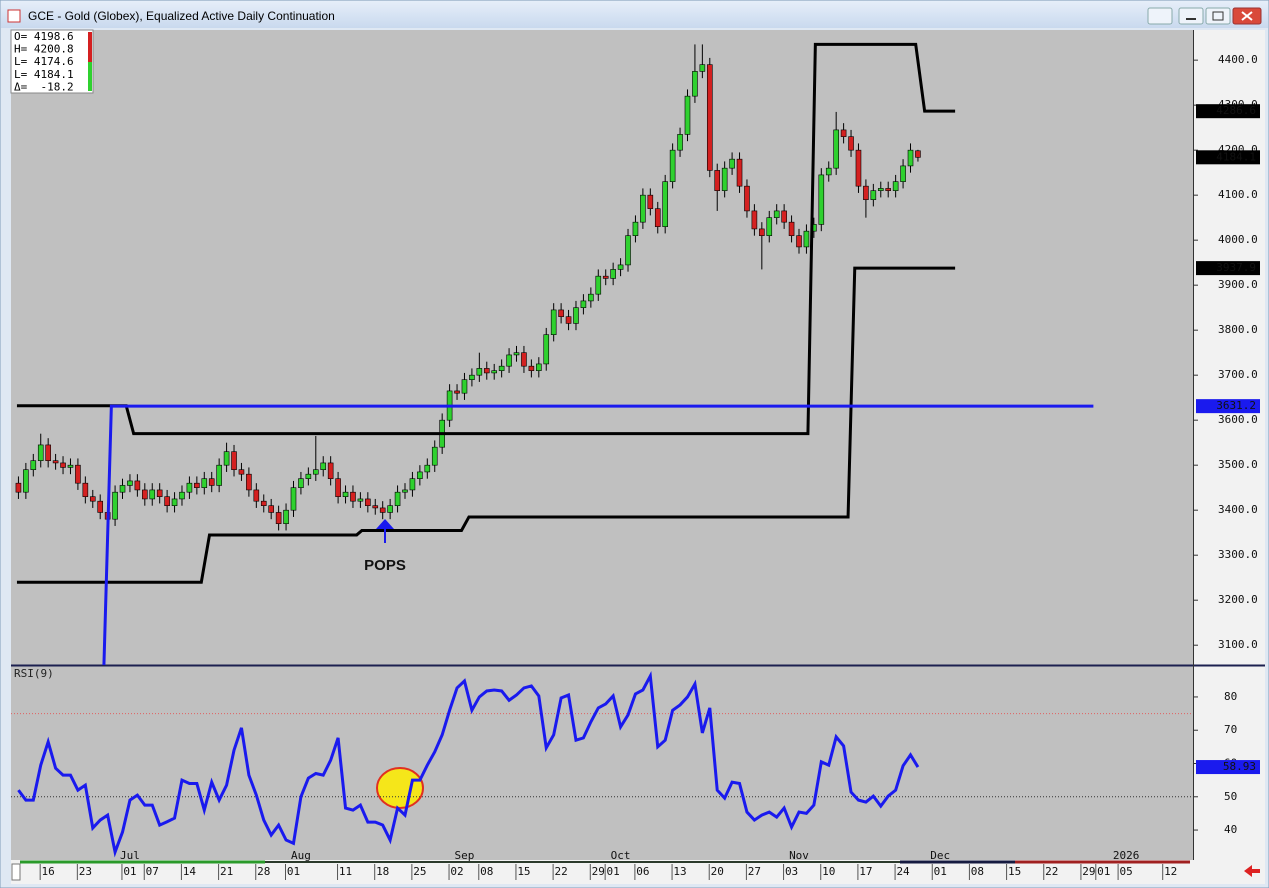 This screenshot has width=1269, height=888. I want to click on x-tick-label: 23, so click(85, 871).